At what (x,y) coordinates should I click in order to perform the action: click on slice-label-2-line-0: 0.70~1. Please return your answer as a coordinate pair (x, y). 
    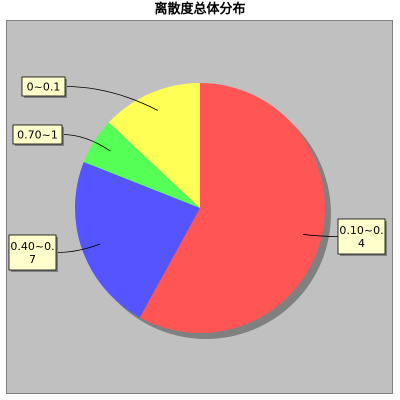
    Looking at the image, I should click on (37, 135).